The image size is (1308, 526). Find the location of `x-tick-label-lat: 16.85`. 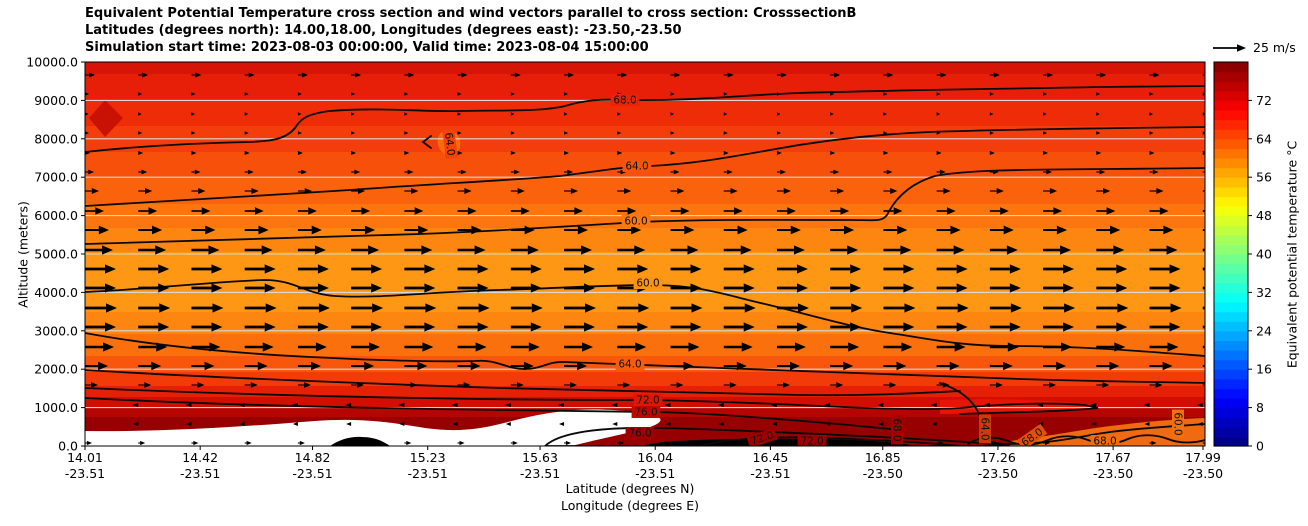

x-tick-label-lat: 16.85 is located at coordinates (883, 457).